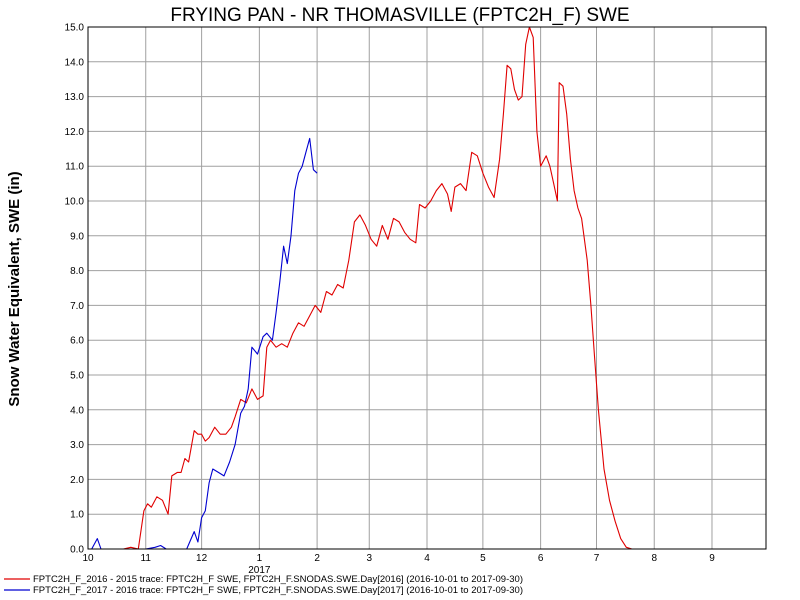 The image size is (800, 600). I want to click on x-tick-label: 11, so click(146, 558).